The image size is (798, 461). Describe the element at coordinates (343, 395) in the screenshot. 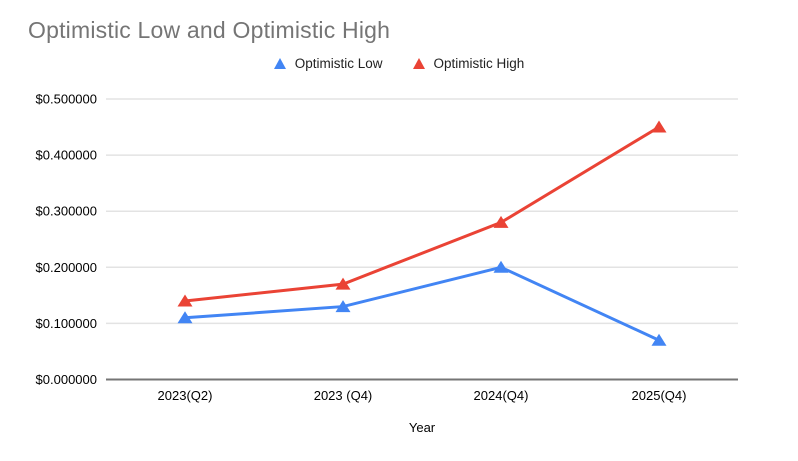

I see `x-tick-label-1: 2023 (Q4)` at that location.